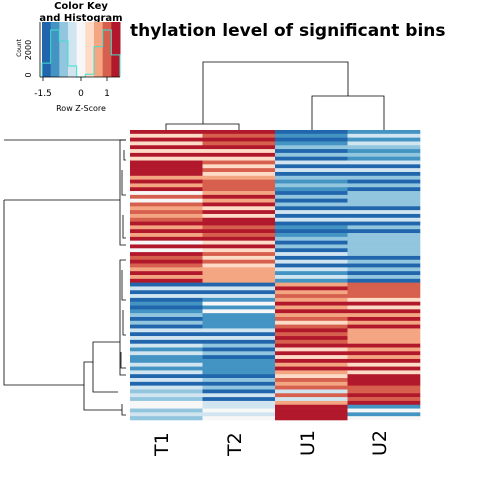  I want to click on dendrogram-branch-t, so click(202, 126).